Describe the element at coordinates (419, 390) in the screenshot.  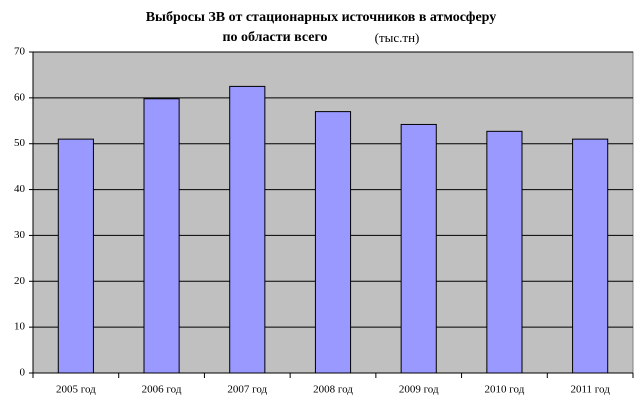
I see `x-tick-label: 2009 год` at that location.